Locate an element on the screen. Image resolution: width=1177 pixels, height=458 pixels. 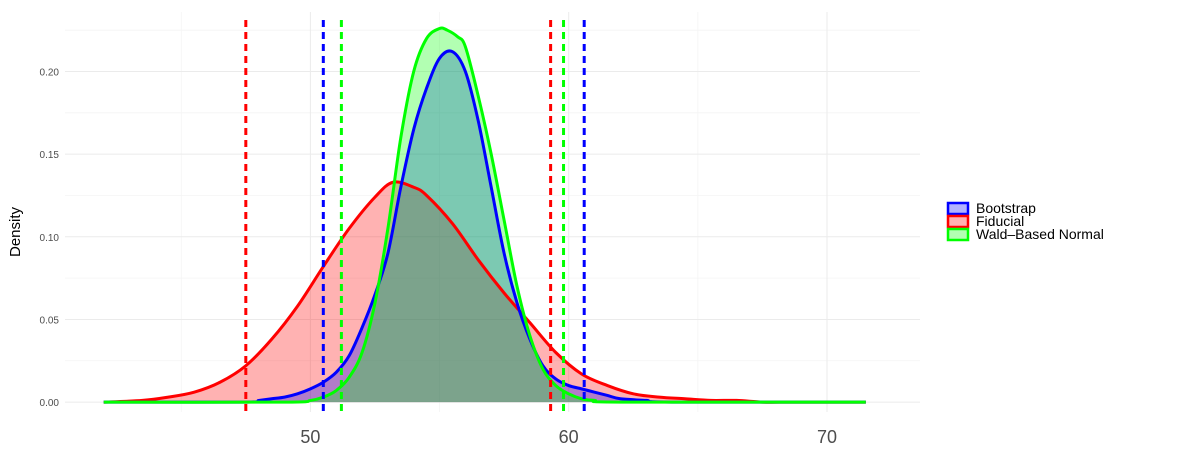
y-axis-ticks: 0.00 0.05 0.10 0.15 0.20 is located at coordinates (50, 239).